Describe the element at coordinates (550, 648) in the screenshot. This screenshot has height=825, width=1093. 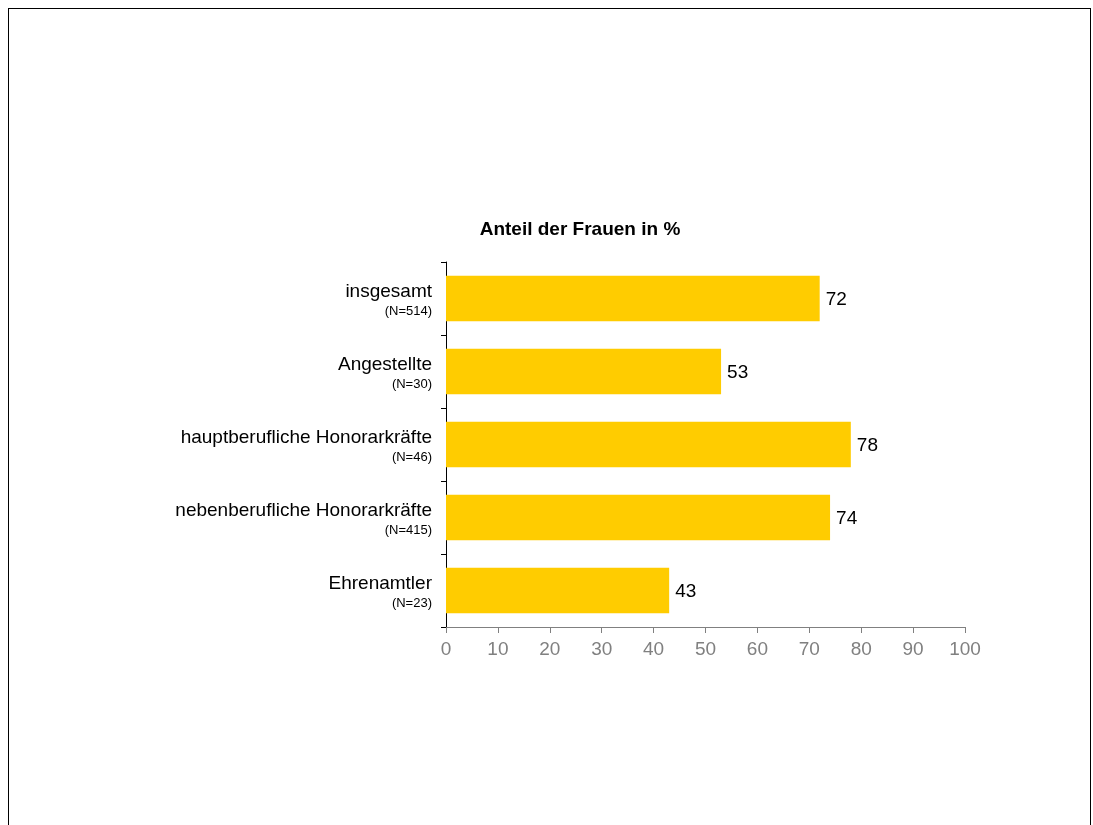
I see `x-tick-label: 20` at that location.